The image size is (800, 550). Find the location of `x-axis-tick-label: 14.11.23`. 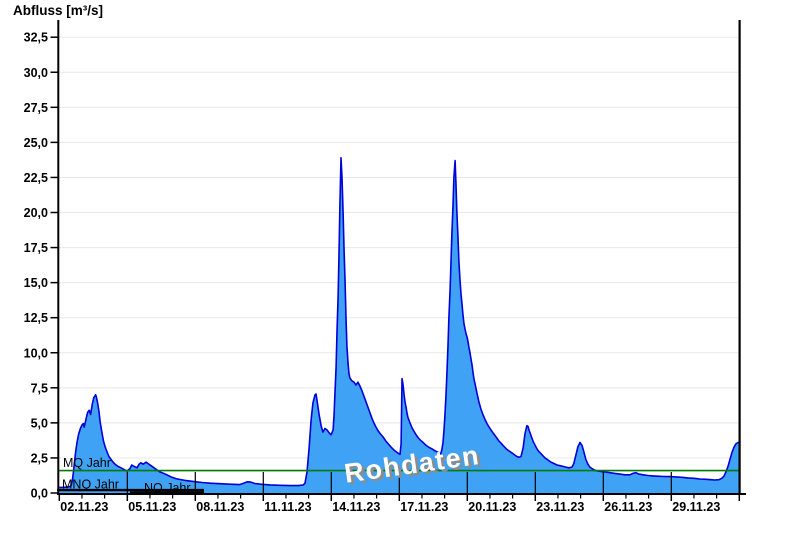

x-axis-tick-label: 14.11.23 is located at coordinates (356, 507).